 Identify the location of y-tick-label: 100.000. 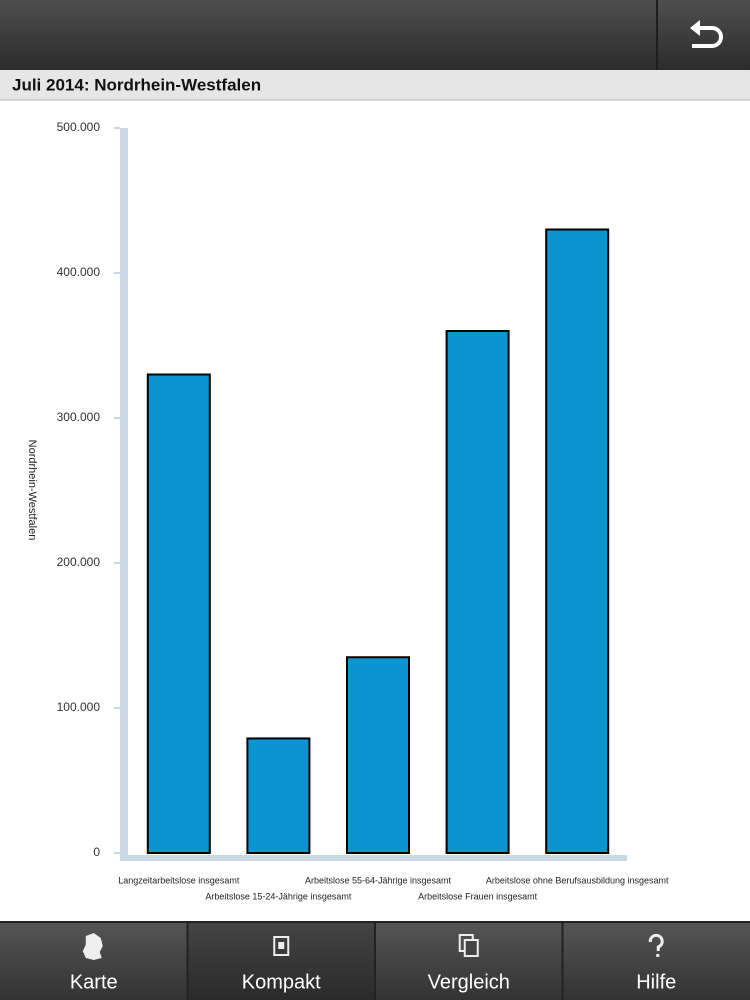
(79, 707).